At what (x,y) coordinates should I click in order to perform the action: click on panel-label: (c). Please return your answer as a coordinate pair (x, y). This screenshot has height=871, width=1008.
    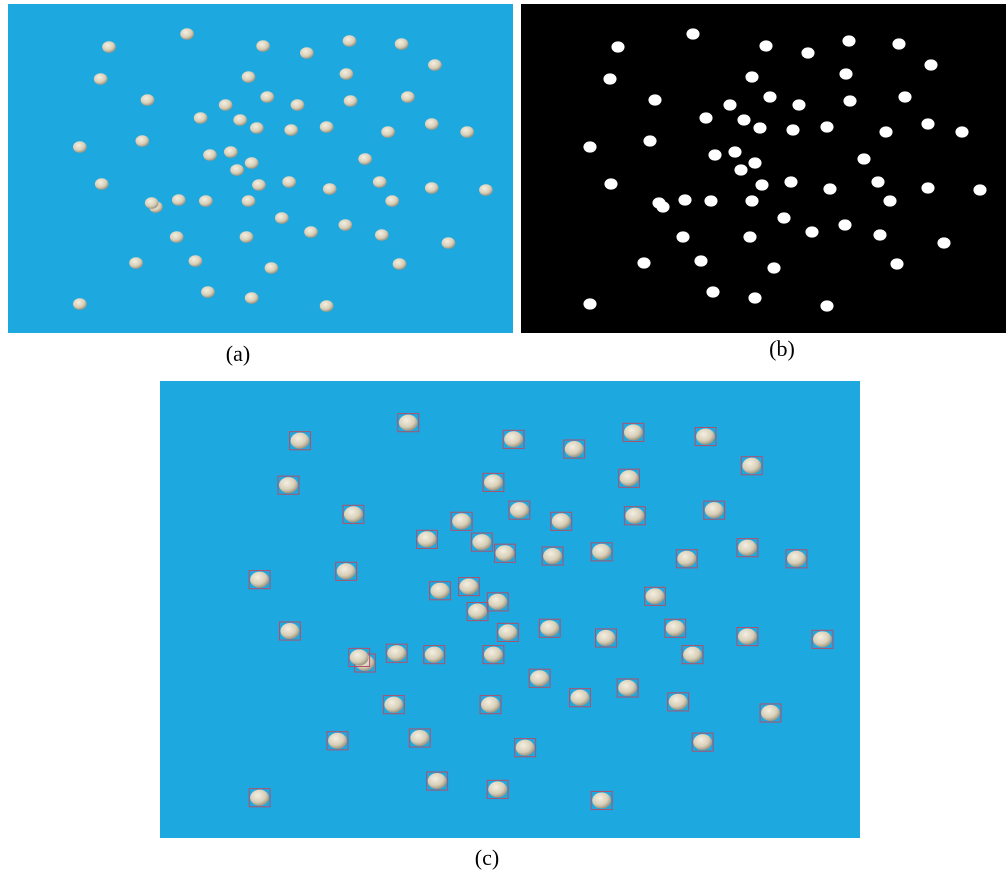
    Looking at the image, I should click on (487, 857).